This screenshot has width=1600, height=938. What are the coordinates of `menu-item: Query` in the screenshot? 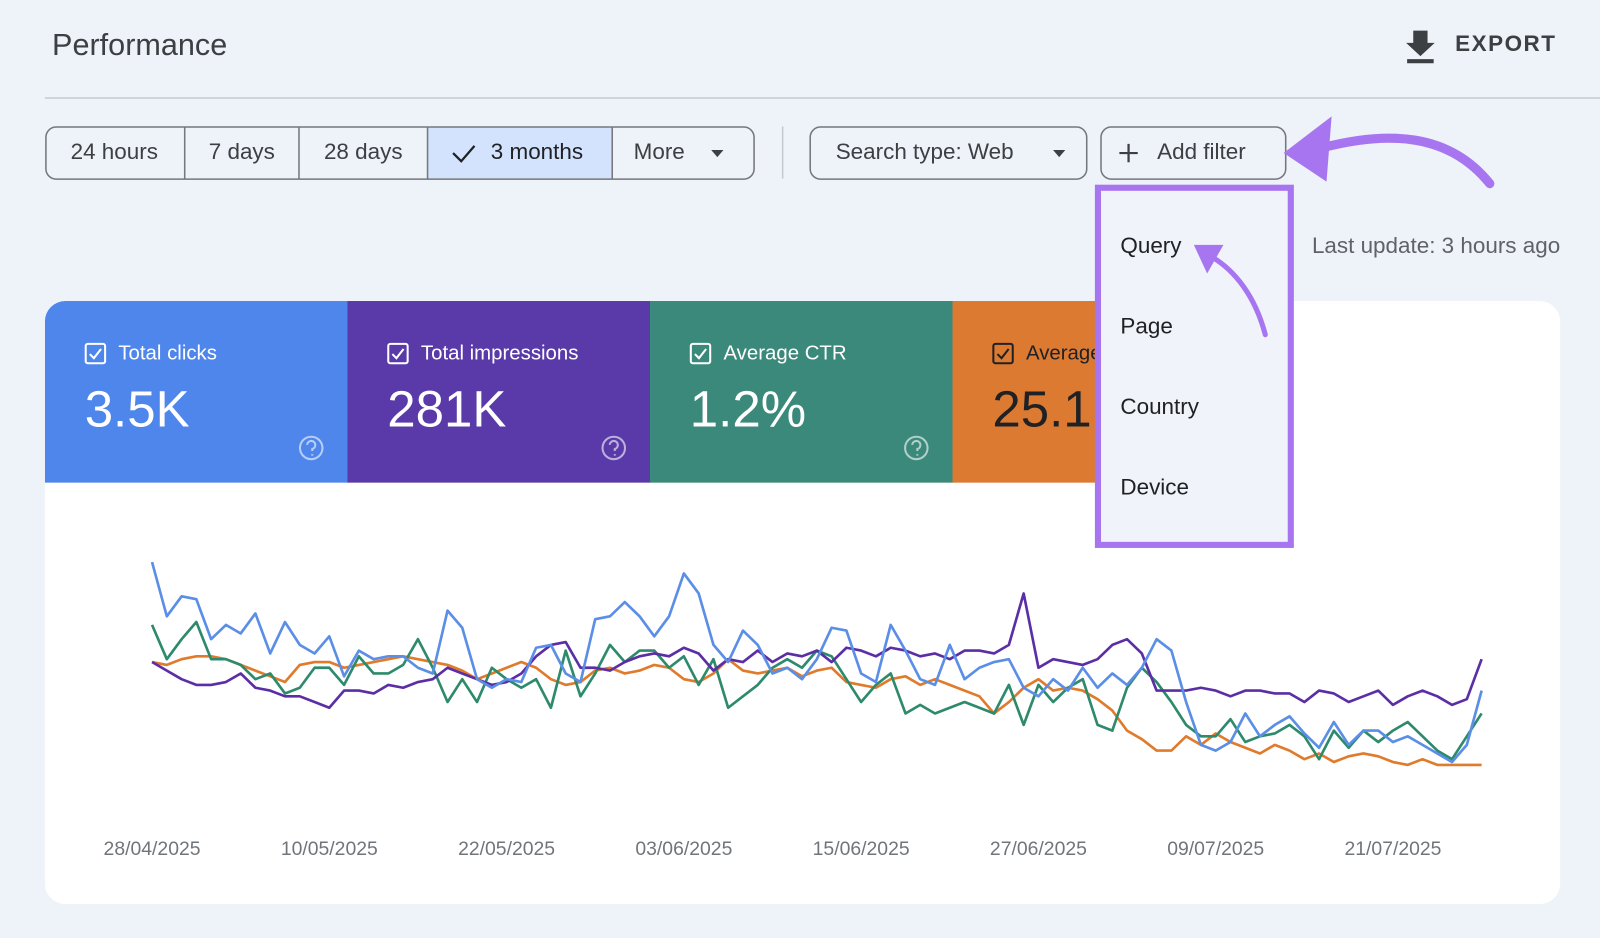 It's located at (1151, 245).